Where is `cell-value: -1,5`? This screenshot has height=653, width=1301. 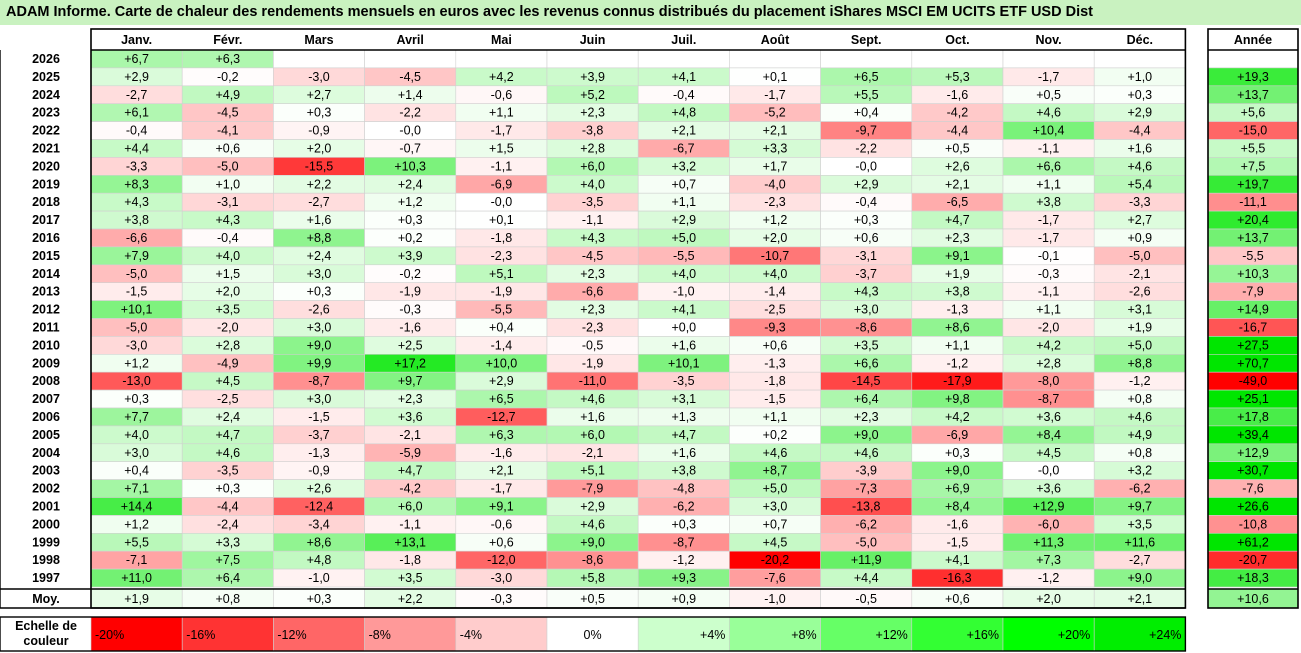
cell-value: -1,5 is located at coordinates (958, 542).